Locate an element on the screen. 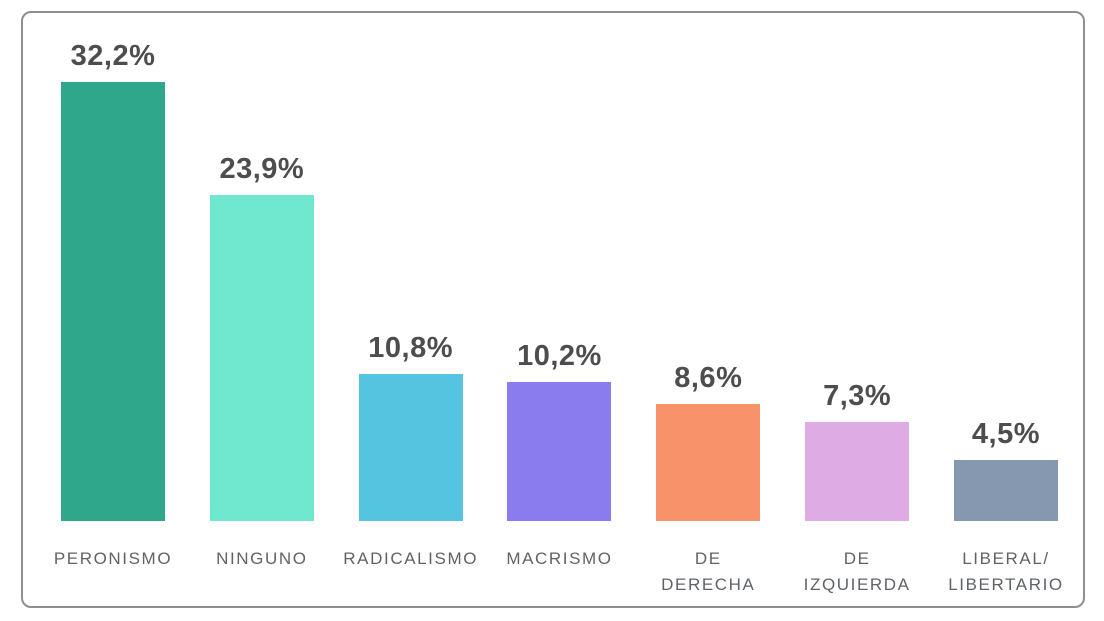 This screenshot has width=1104, height=621. bar-peronismo is located at coordinates (113, 301).